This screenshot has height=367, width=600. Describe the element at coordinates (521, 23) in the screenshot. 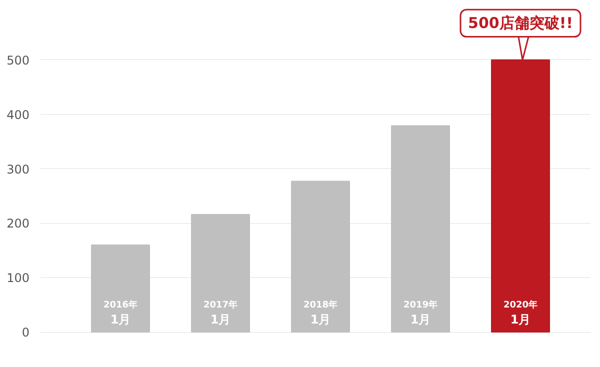

I see `annotation: 500店舗突破!!` at that location.